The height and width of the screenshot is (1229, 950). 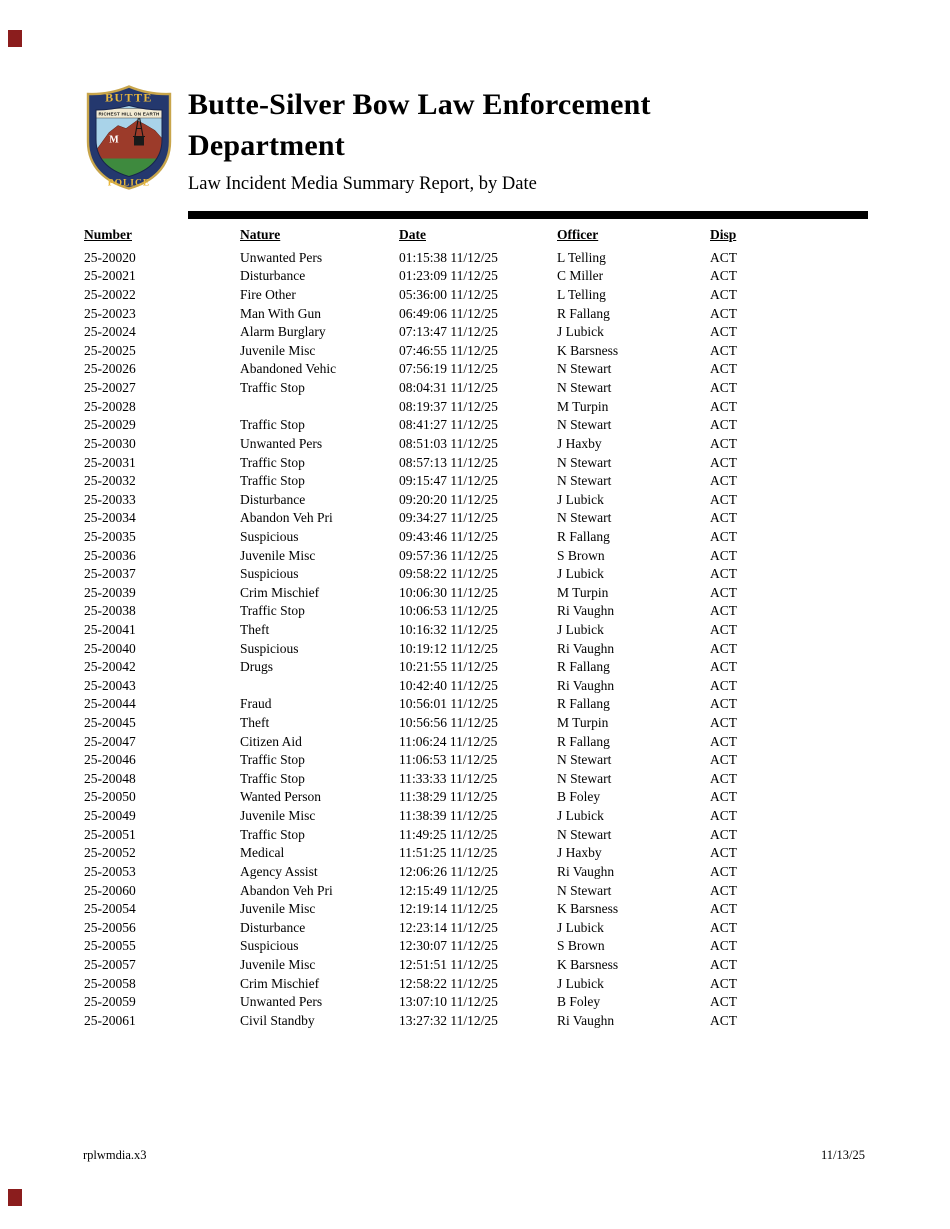 I want to click on cell-number: 25-20047, so click(x=110, y=741).